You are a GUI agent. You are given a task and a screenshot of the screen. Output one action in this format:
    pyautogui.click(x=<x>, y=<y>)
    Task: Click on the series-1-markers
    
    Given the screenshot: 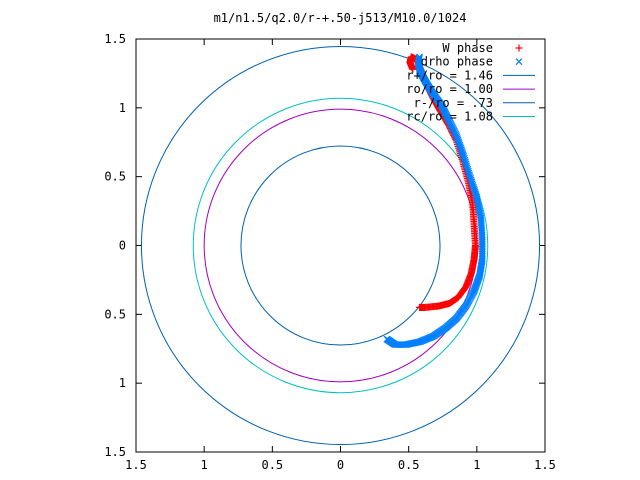 What is the action you would take?
    pyautogui.click(x=434, y=201)
    